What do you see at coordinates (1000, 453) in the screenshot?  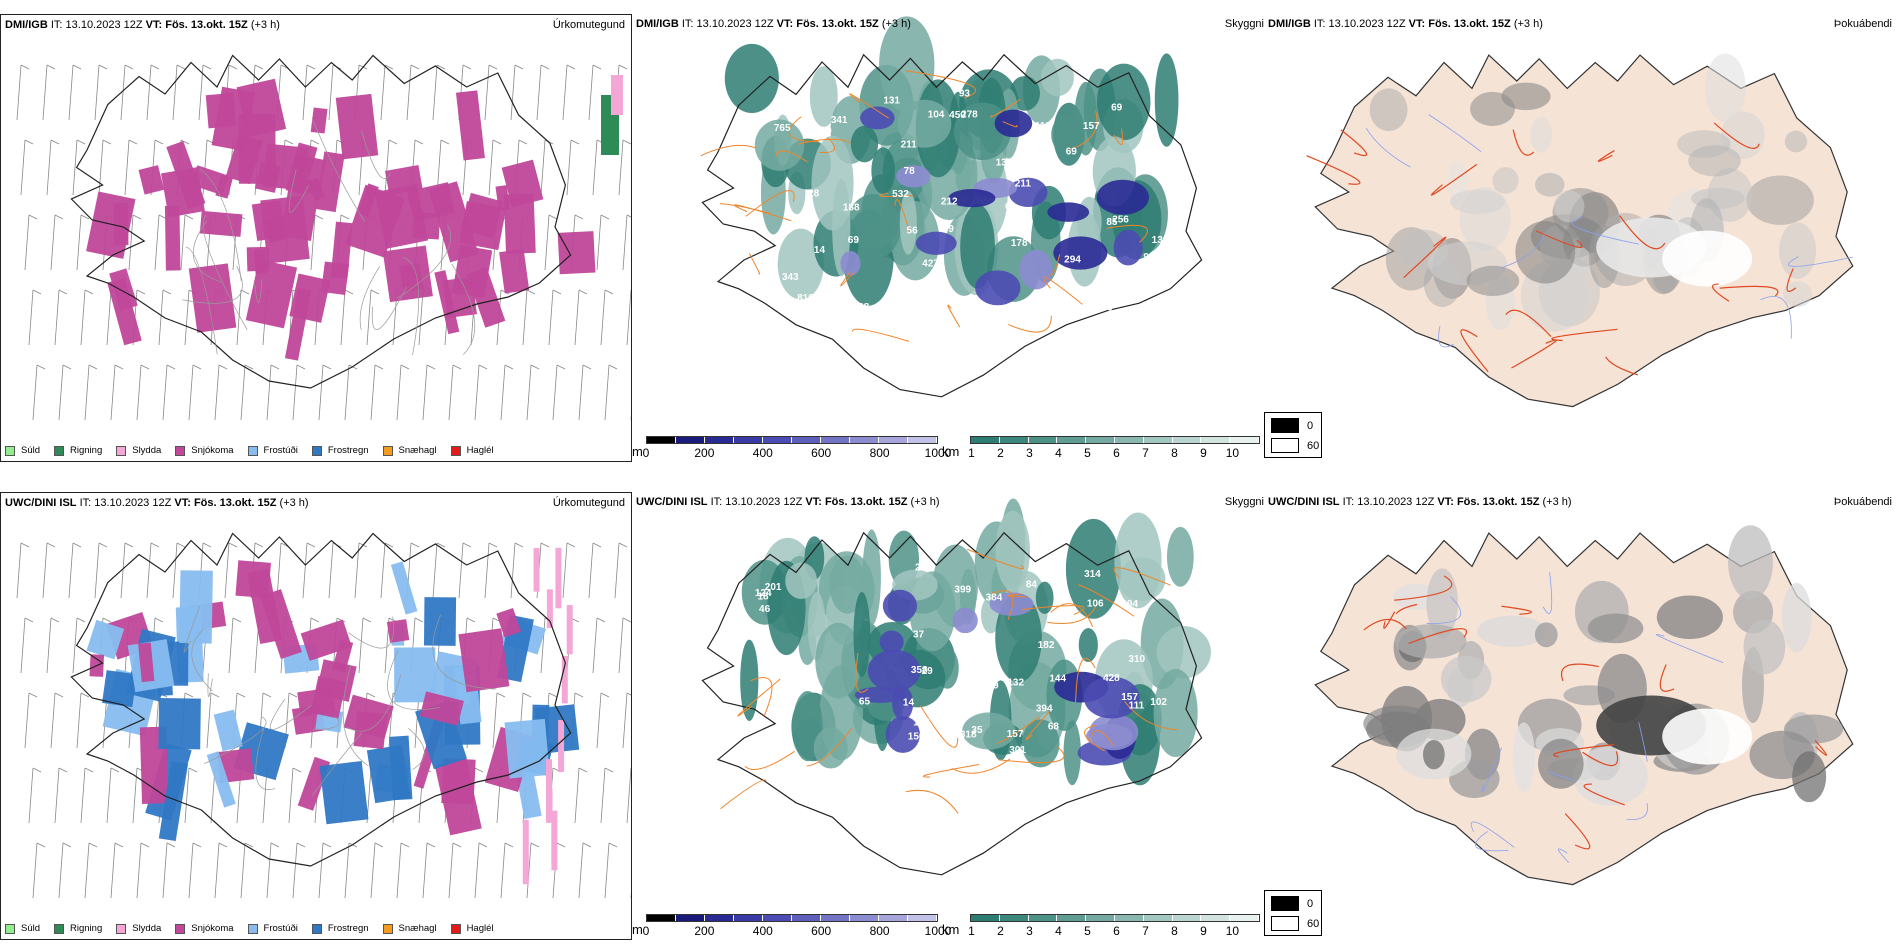 I see `colorbar-tick: 2` at bounding box center [1000, 453].